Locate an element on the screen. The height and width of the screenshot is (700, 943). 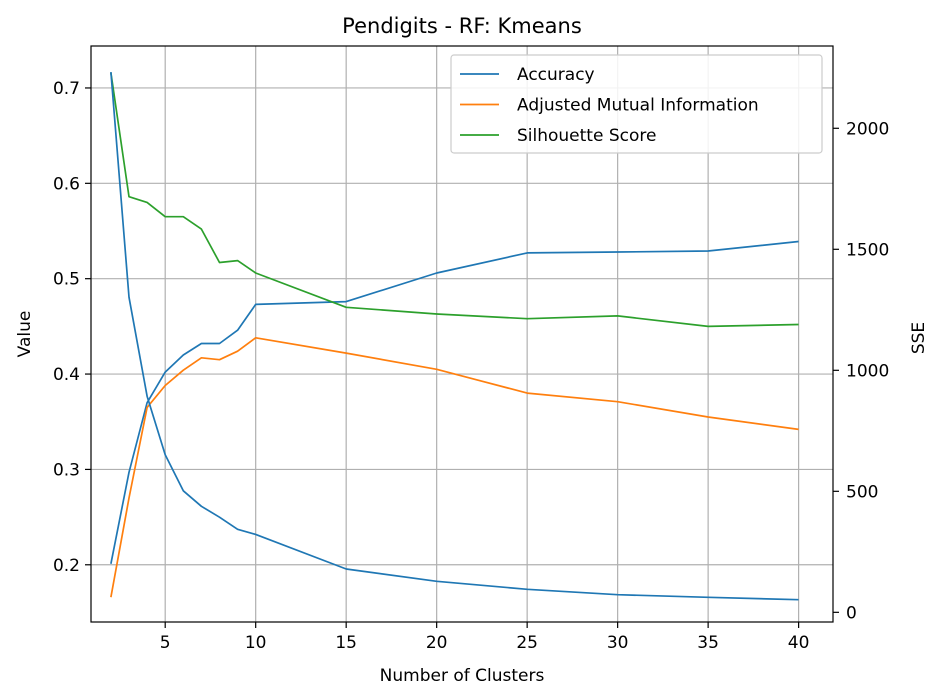
y-tick-label: 0.7 is located at coordinates (66, 89).